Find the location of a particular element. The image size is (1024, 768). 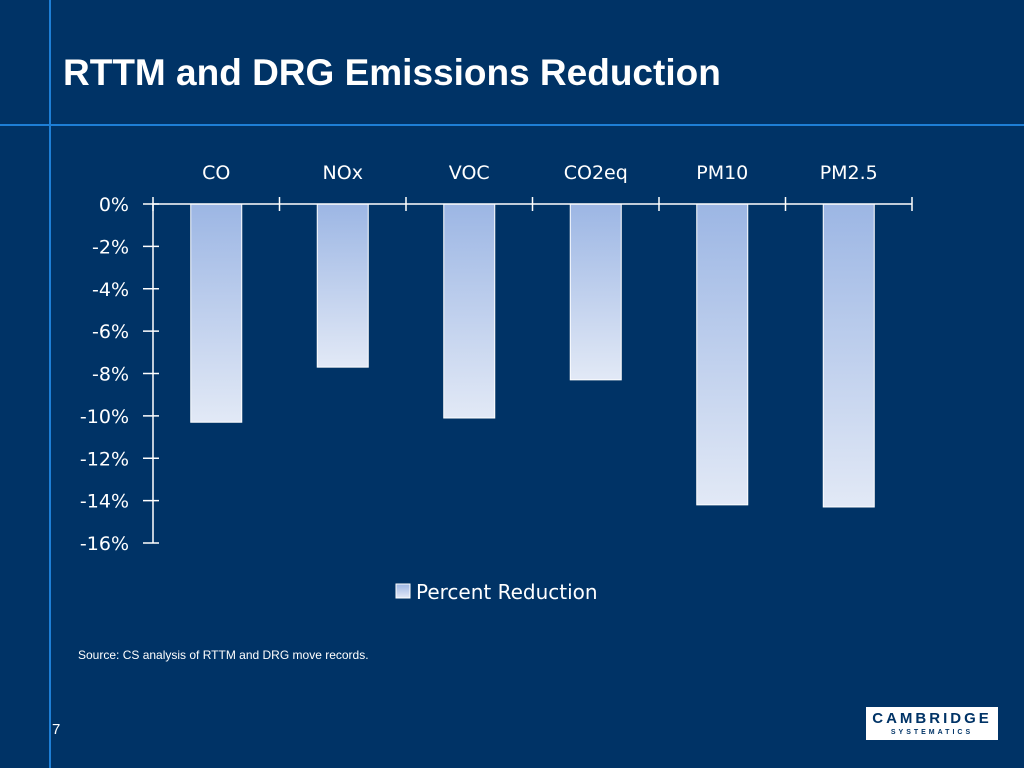

logo-text-line1: CAMBRIDGE is located at coordinates (932, 718).